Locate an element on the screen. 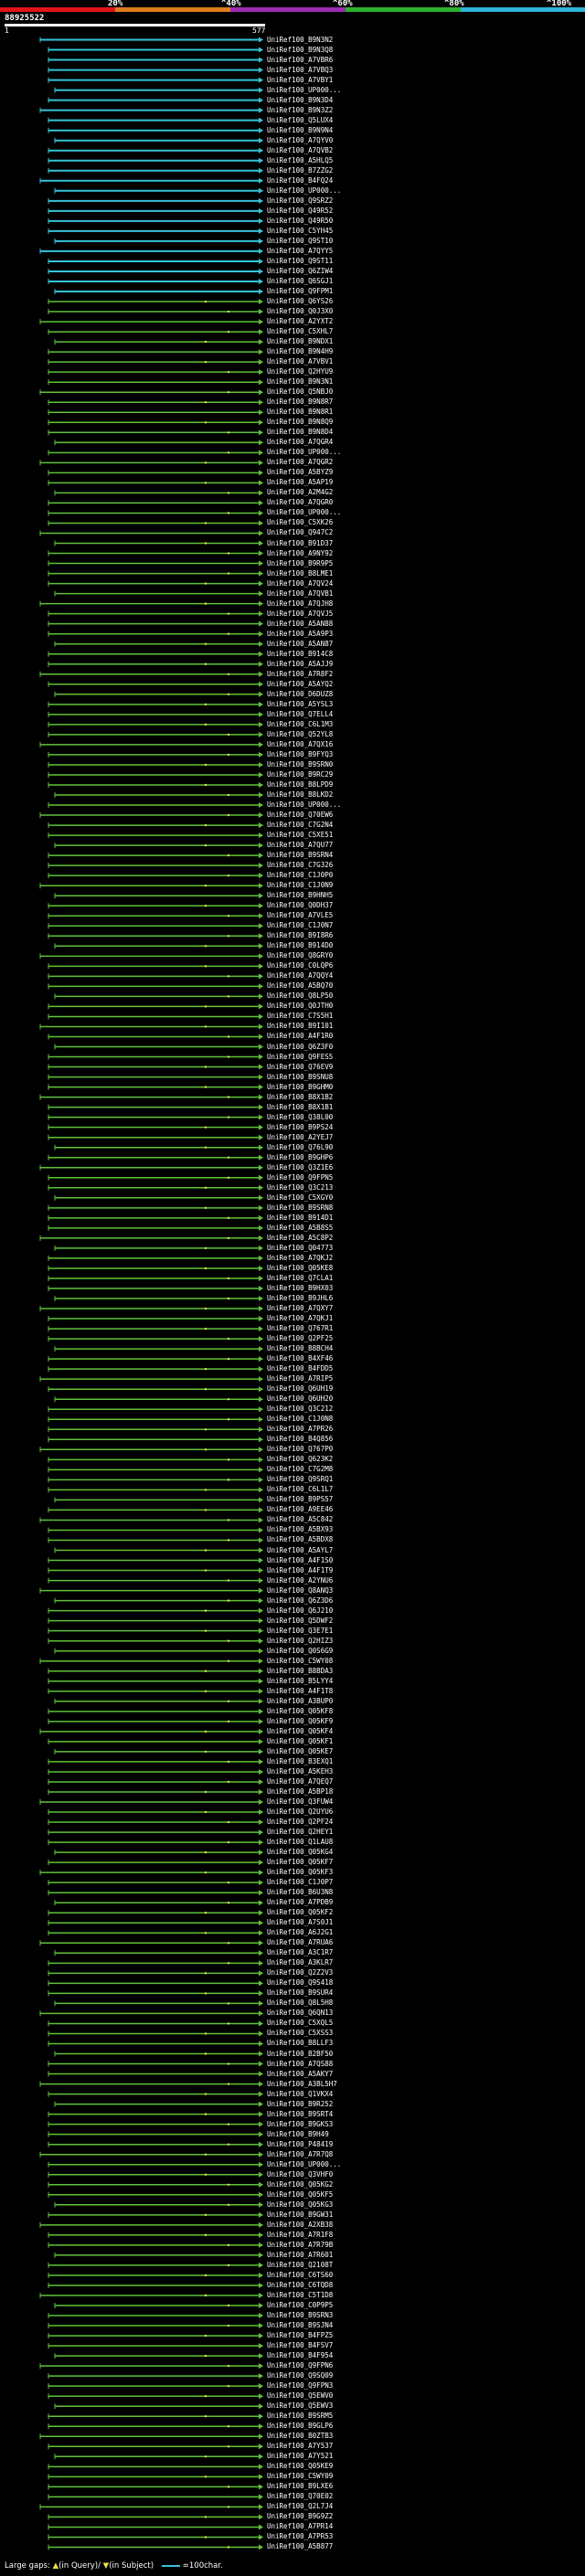 The width and height of the screenshot is (585, 2576). hit-label-link: UniRef100_A5AKY7 is located at coordinates (300, 2073).